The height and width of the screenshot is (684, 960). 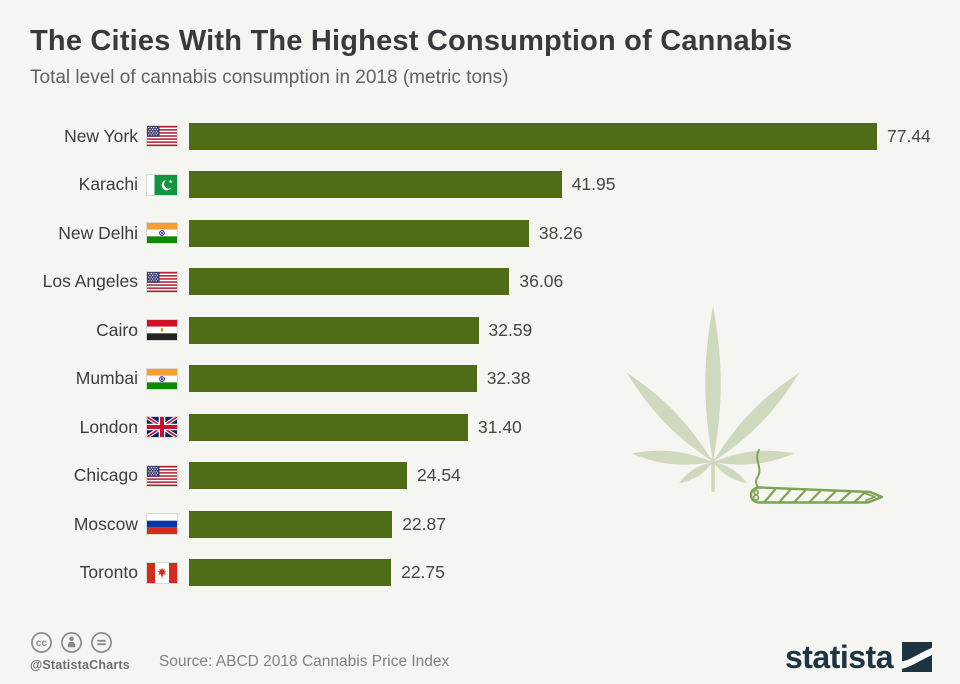 I want to click on cannabis-leaf-icon, so click(x=713, y=399).